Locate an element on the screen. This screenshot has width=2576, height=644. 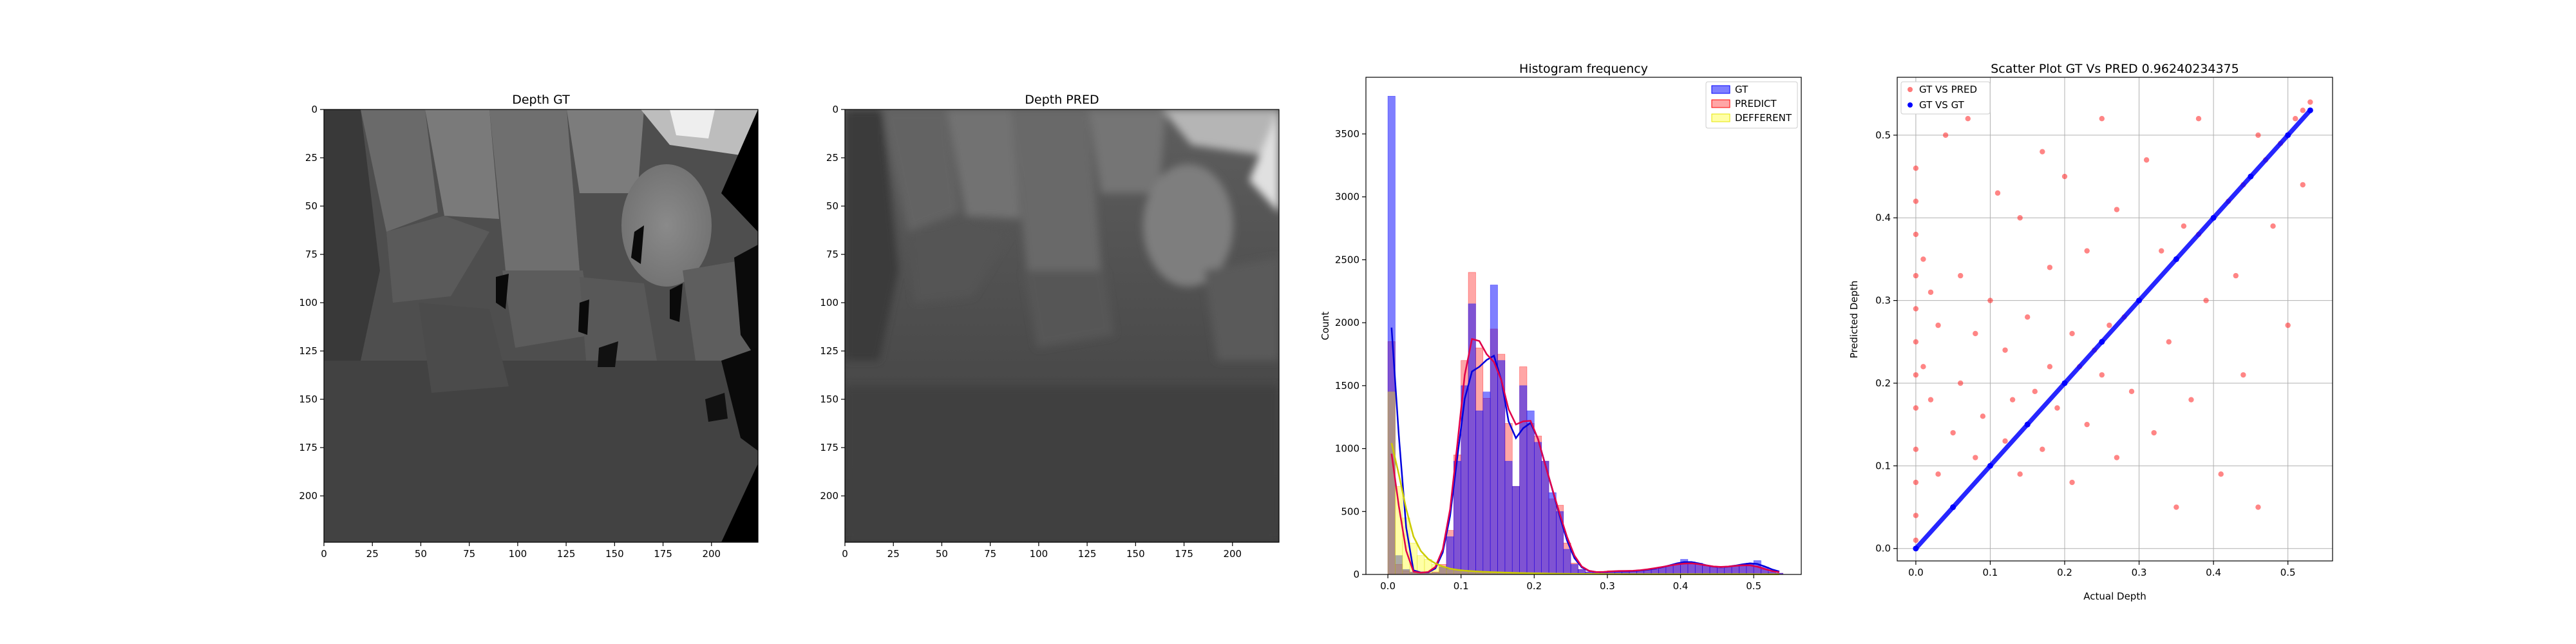
depth-pred-y-tick-label: 50 is located at coordinates (832, 206).